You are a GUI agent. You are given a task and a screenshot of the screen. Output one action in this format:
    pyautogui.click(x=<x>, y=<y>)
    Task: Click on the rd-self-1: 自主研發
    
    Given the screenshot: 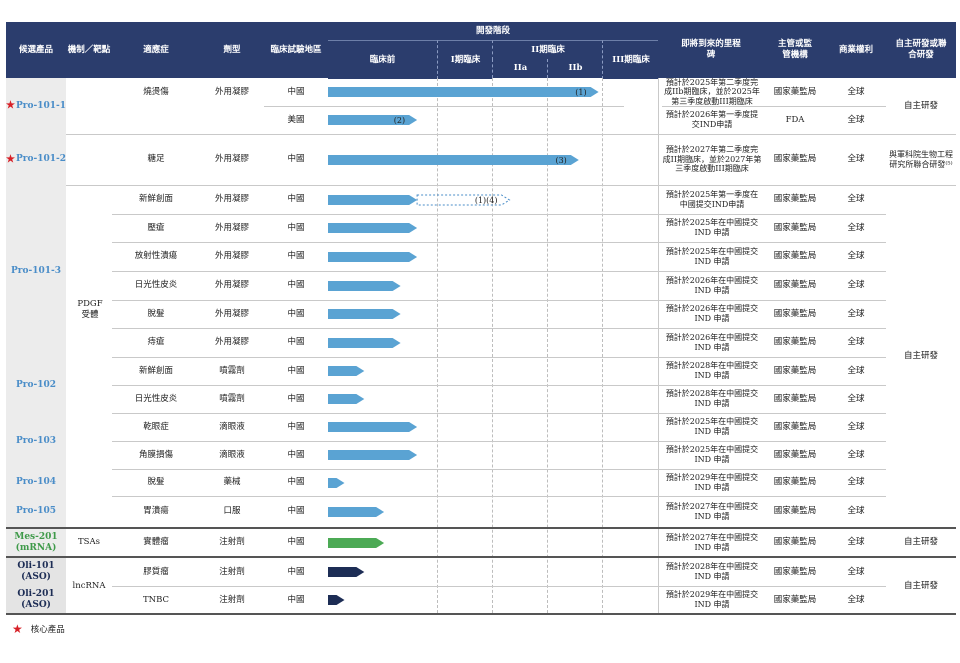 What is the action you would take?
    pyautogui.click(x=920, y=105)
    